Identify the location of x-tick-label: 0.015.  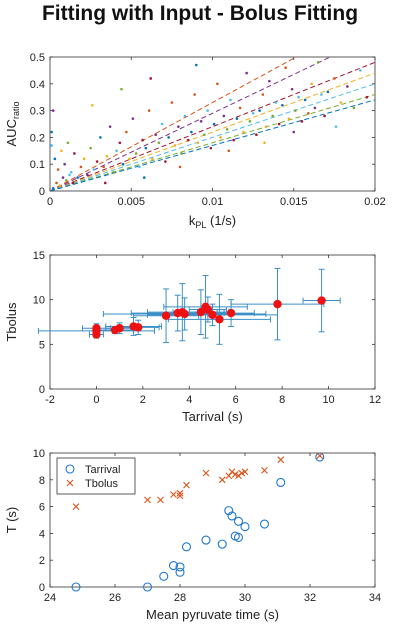
(294, 202).